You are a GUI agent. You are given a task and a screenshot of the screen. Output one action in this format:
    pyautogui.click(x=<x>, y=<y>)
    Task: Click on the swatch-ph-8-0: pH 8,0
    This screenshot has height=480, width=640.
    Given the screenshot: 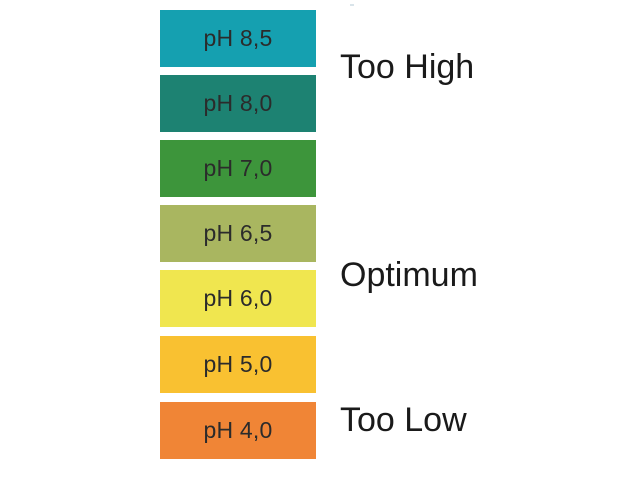 What is the action you would take?
    pyautogui.click(x=238, y=103)
    